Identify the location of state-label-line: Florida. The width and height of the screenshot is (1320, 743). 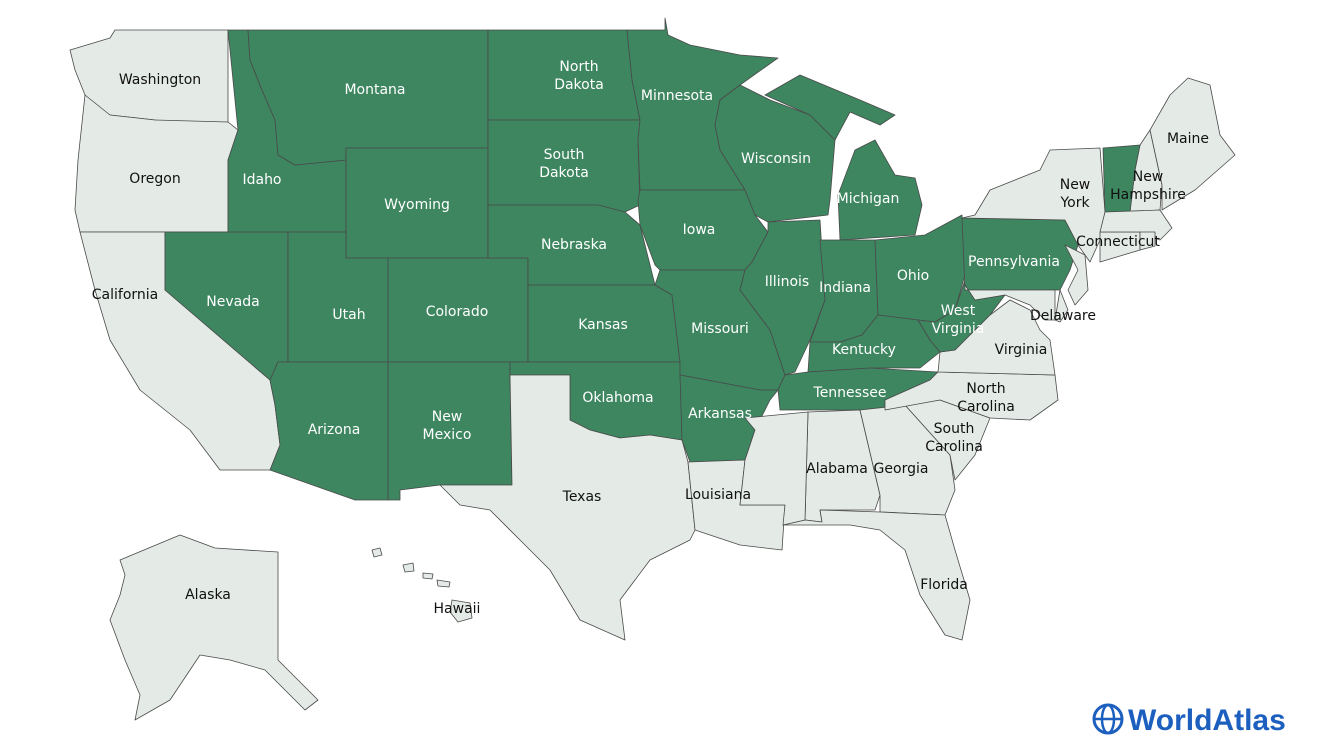
(944, 585).